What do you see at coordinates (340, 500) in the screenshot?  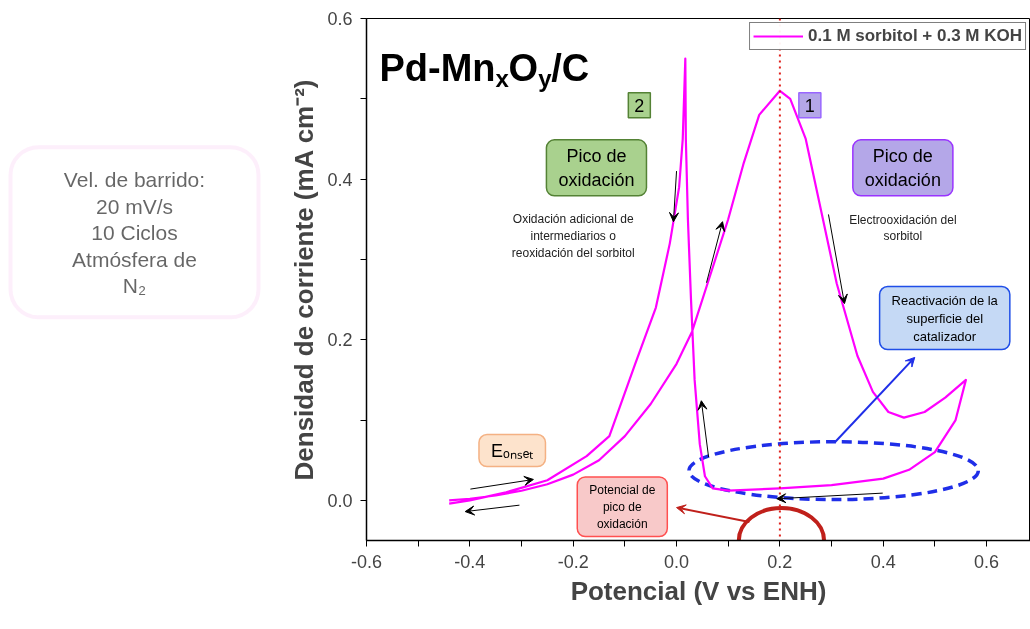 I see `y-tick-label: 0.0` at bounding box center [340, 500].